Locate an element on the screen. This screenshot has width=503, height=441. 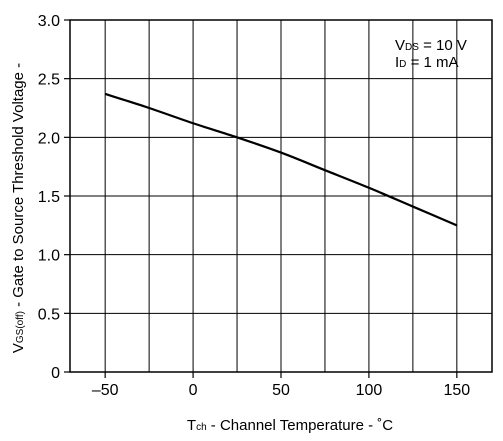
x-tick-label: –50 is located at coordinates (105, 390).